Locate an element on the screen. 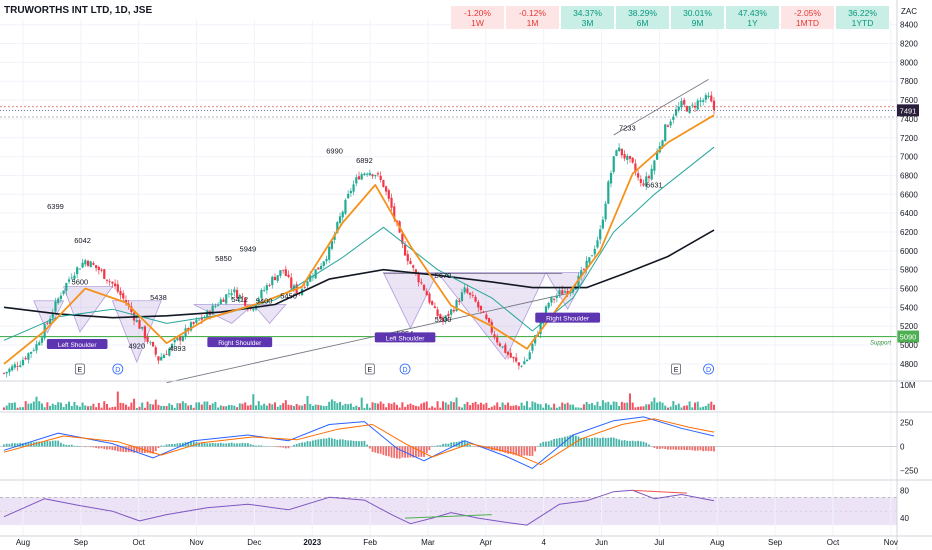 This screenshot has width=932, height=550. perf-cell: 38.29% 6M is located at coordinates (642, 17).